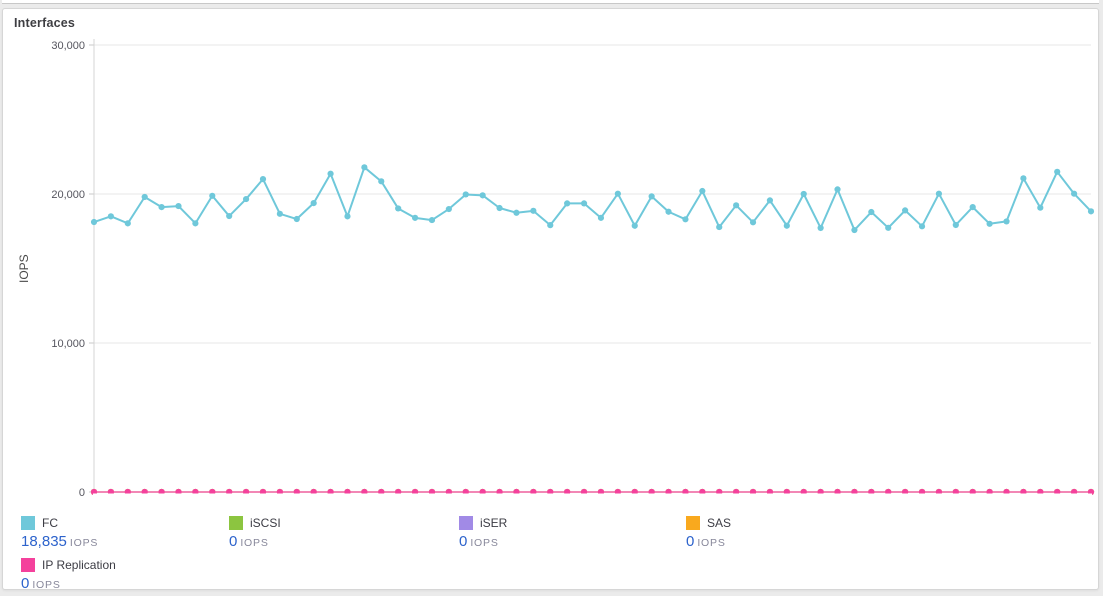 The image size is (1103, 596). I want to click on ip-replication-iops-unit: IOPS, so click(46, 585).